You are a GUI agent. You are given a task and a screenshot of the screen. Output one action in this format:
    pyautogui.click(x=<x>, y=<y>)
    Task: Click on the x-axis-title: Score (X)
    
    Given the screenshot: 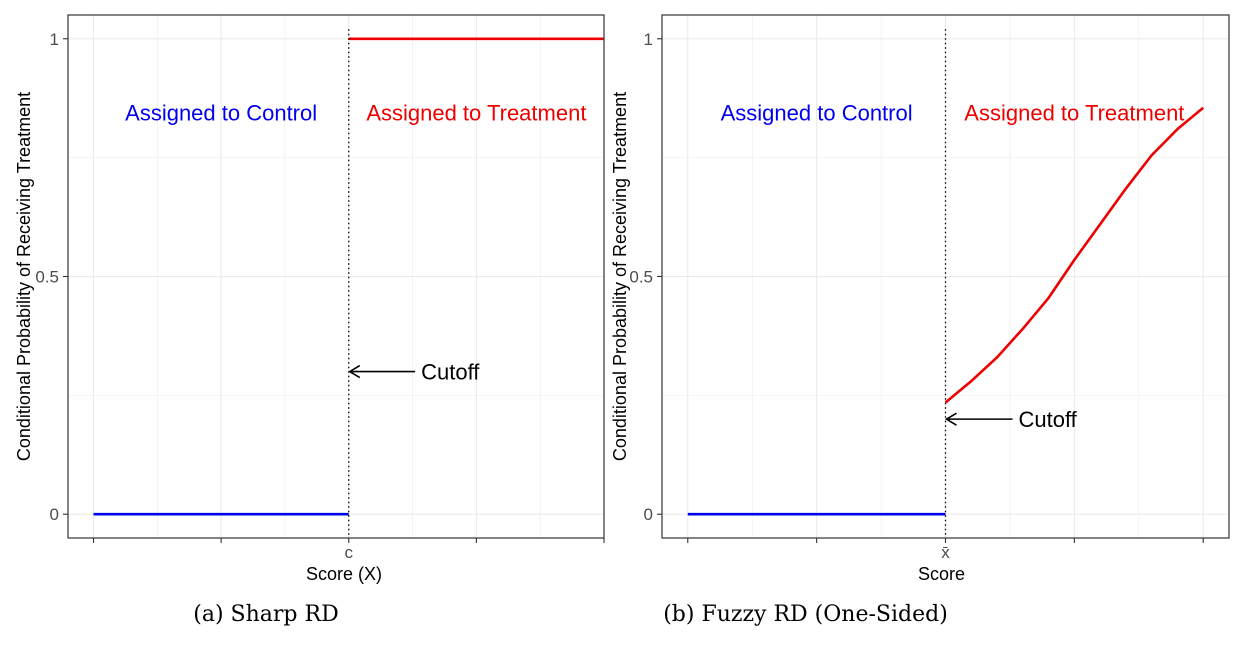 What is the action you would take?
    pyautogui.click(x=344, y=574)
    